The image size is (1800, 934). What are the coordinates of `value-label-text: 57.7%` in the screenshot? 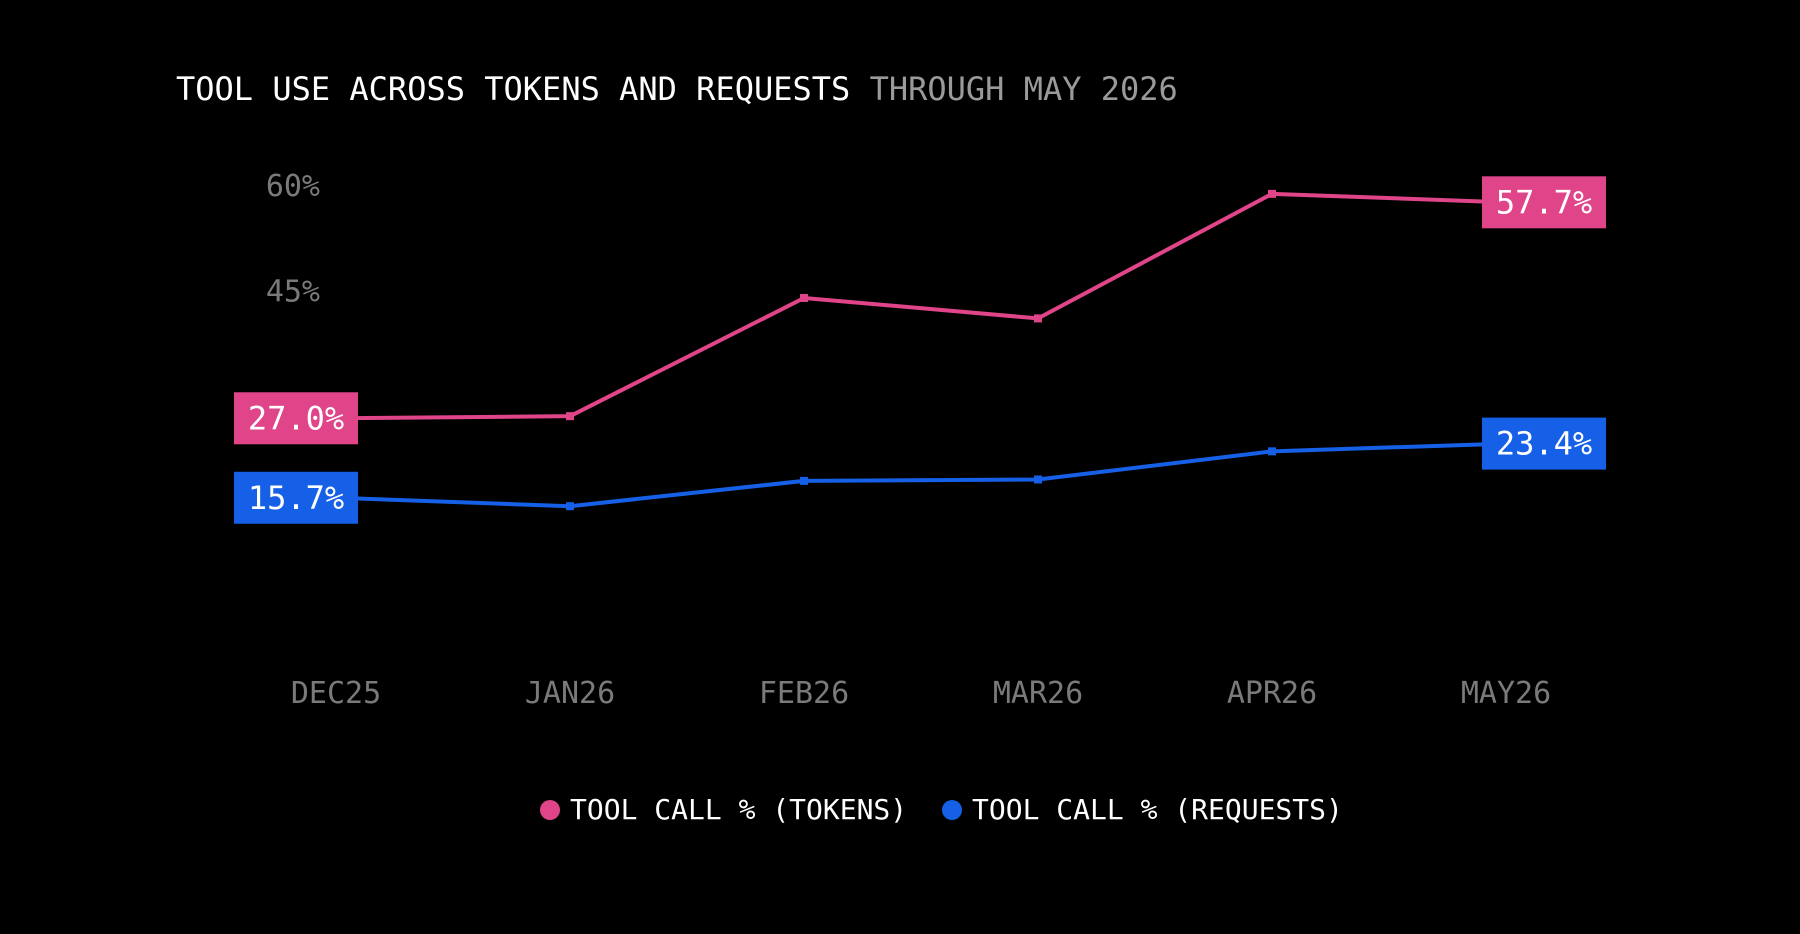 It's located at (1544, 202).